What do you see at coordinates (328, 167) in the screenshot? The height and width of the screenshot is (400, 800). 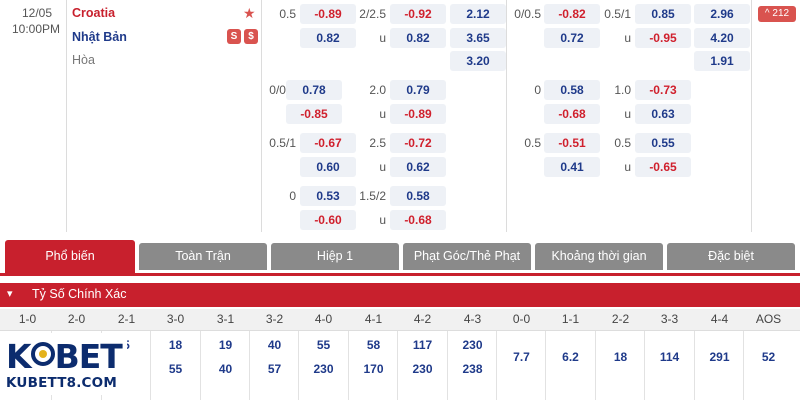 I see `ft-hdp-away-odds: 0.60` at bounding box center [328, 167].